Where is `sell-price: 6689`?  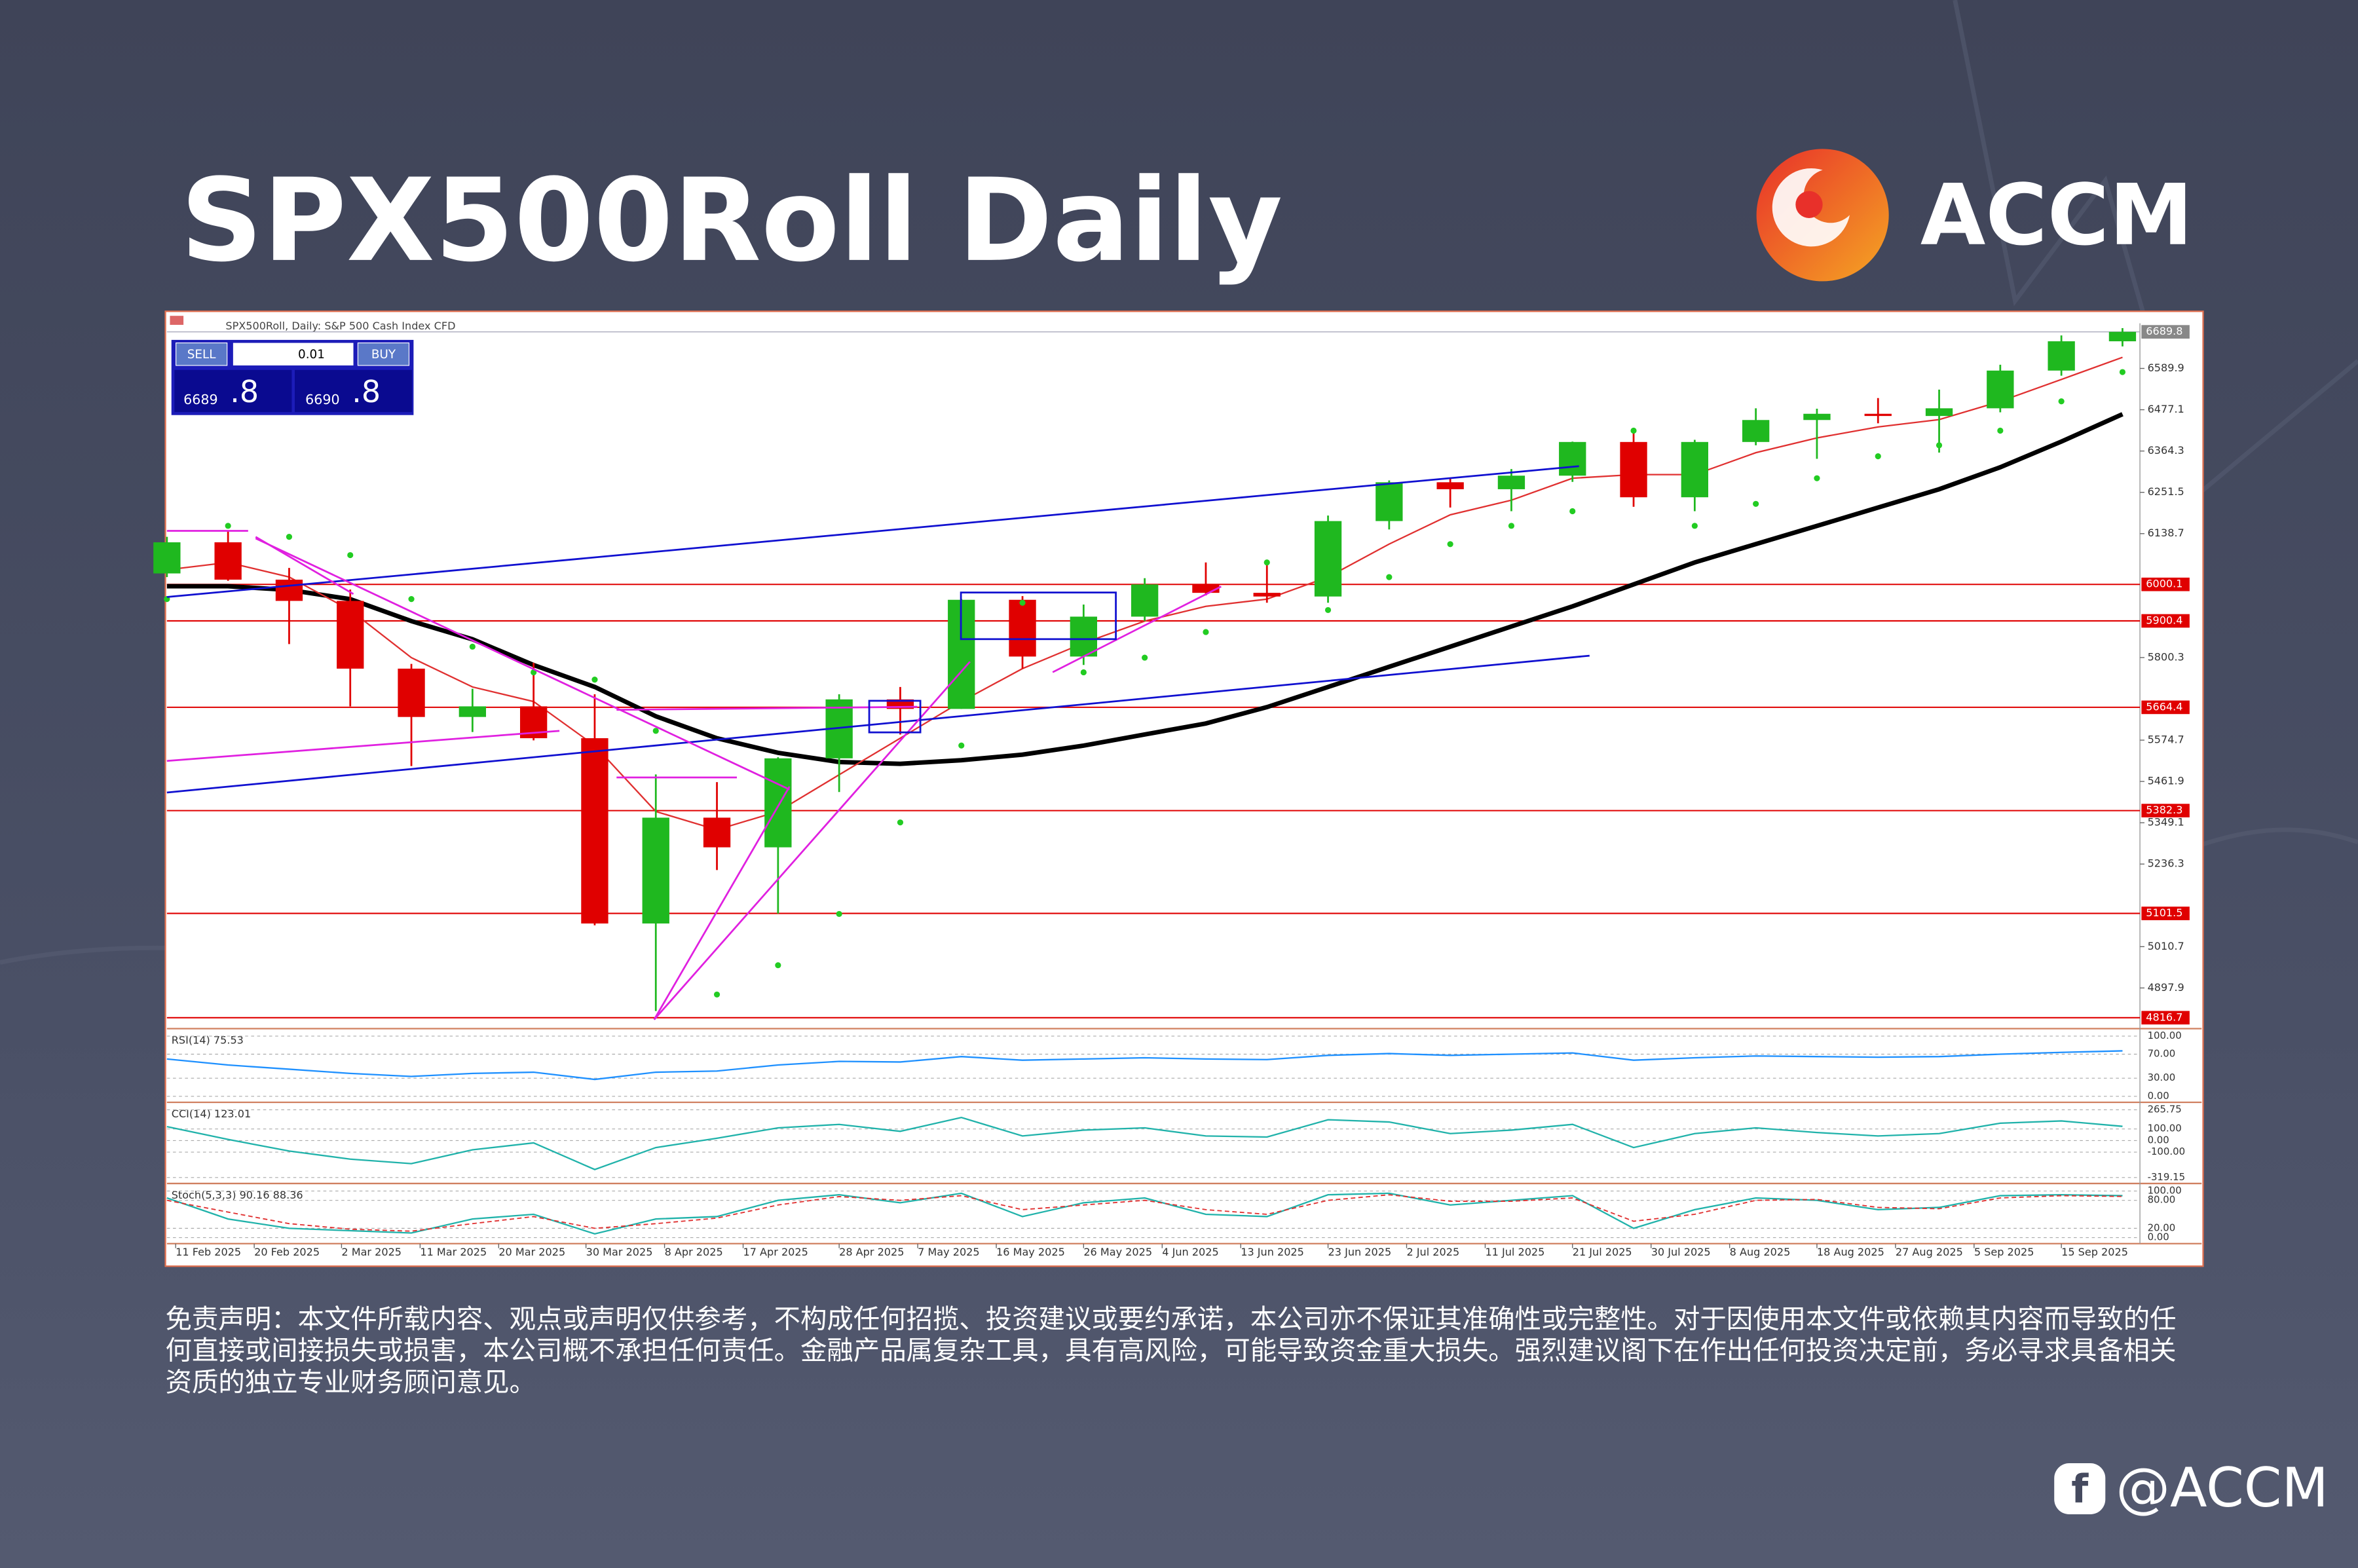
sell-price: 6689 is located at coordinates (201, 399).